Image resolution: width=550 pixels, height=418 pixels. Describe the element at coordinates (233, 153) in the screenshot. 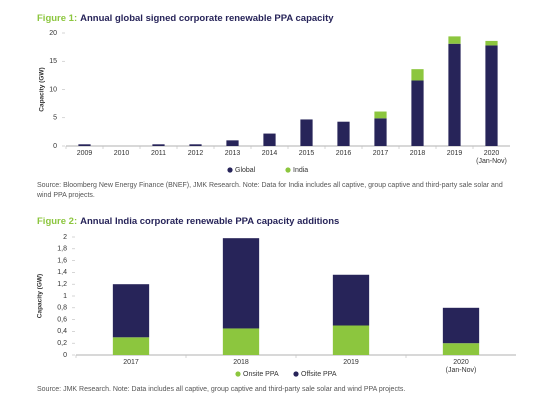

I see `x-tick-label: 2013` at that location.